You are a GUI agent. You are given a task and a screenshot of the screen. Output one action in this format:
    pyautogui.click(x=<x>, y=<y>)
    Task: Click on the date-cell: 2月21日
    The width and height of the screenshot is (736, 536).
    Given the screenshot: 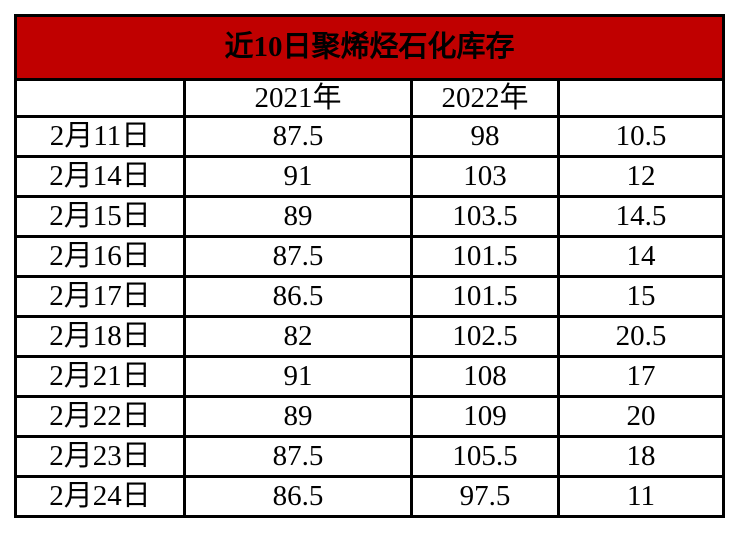 What is the action you would take?
    pyautogui.click(x=100, y=376)
    